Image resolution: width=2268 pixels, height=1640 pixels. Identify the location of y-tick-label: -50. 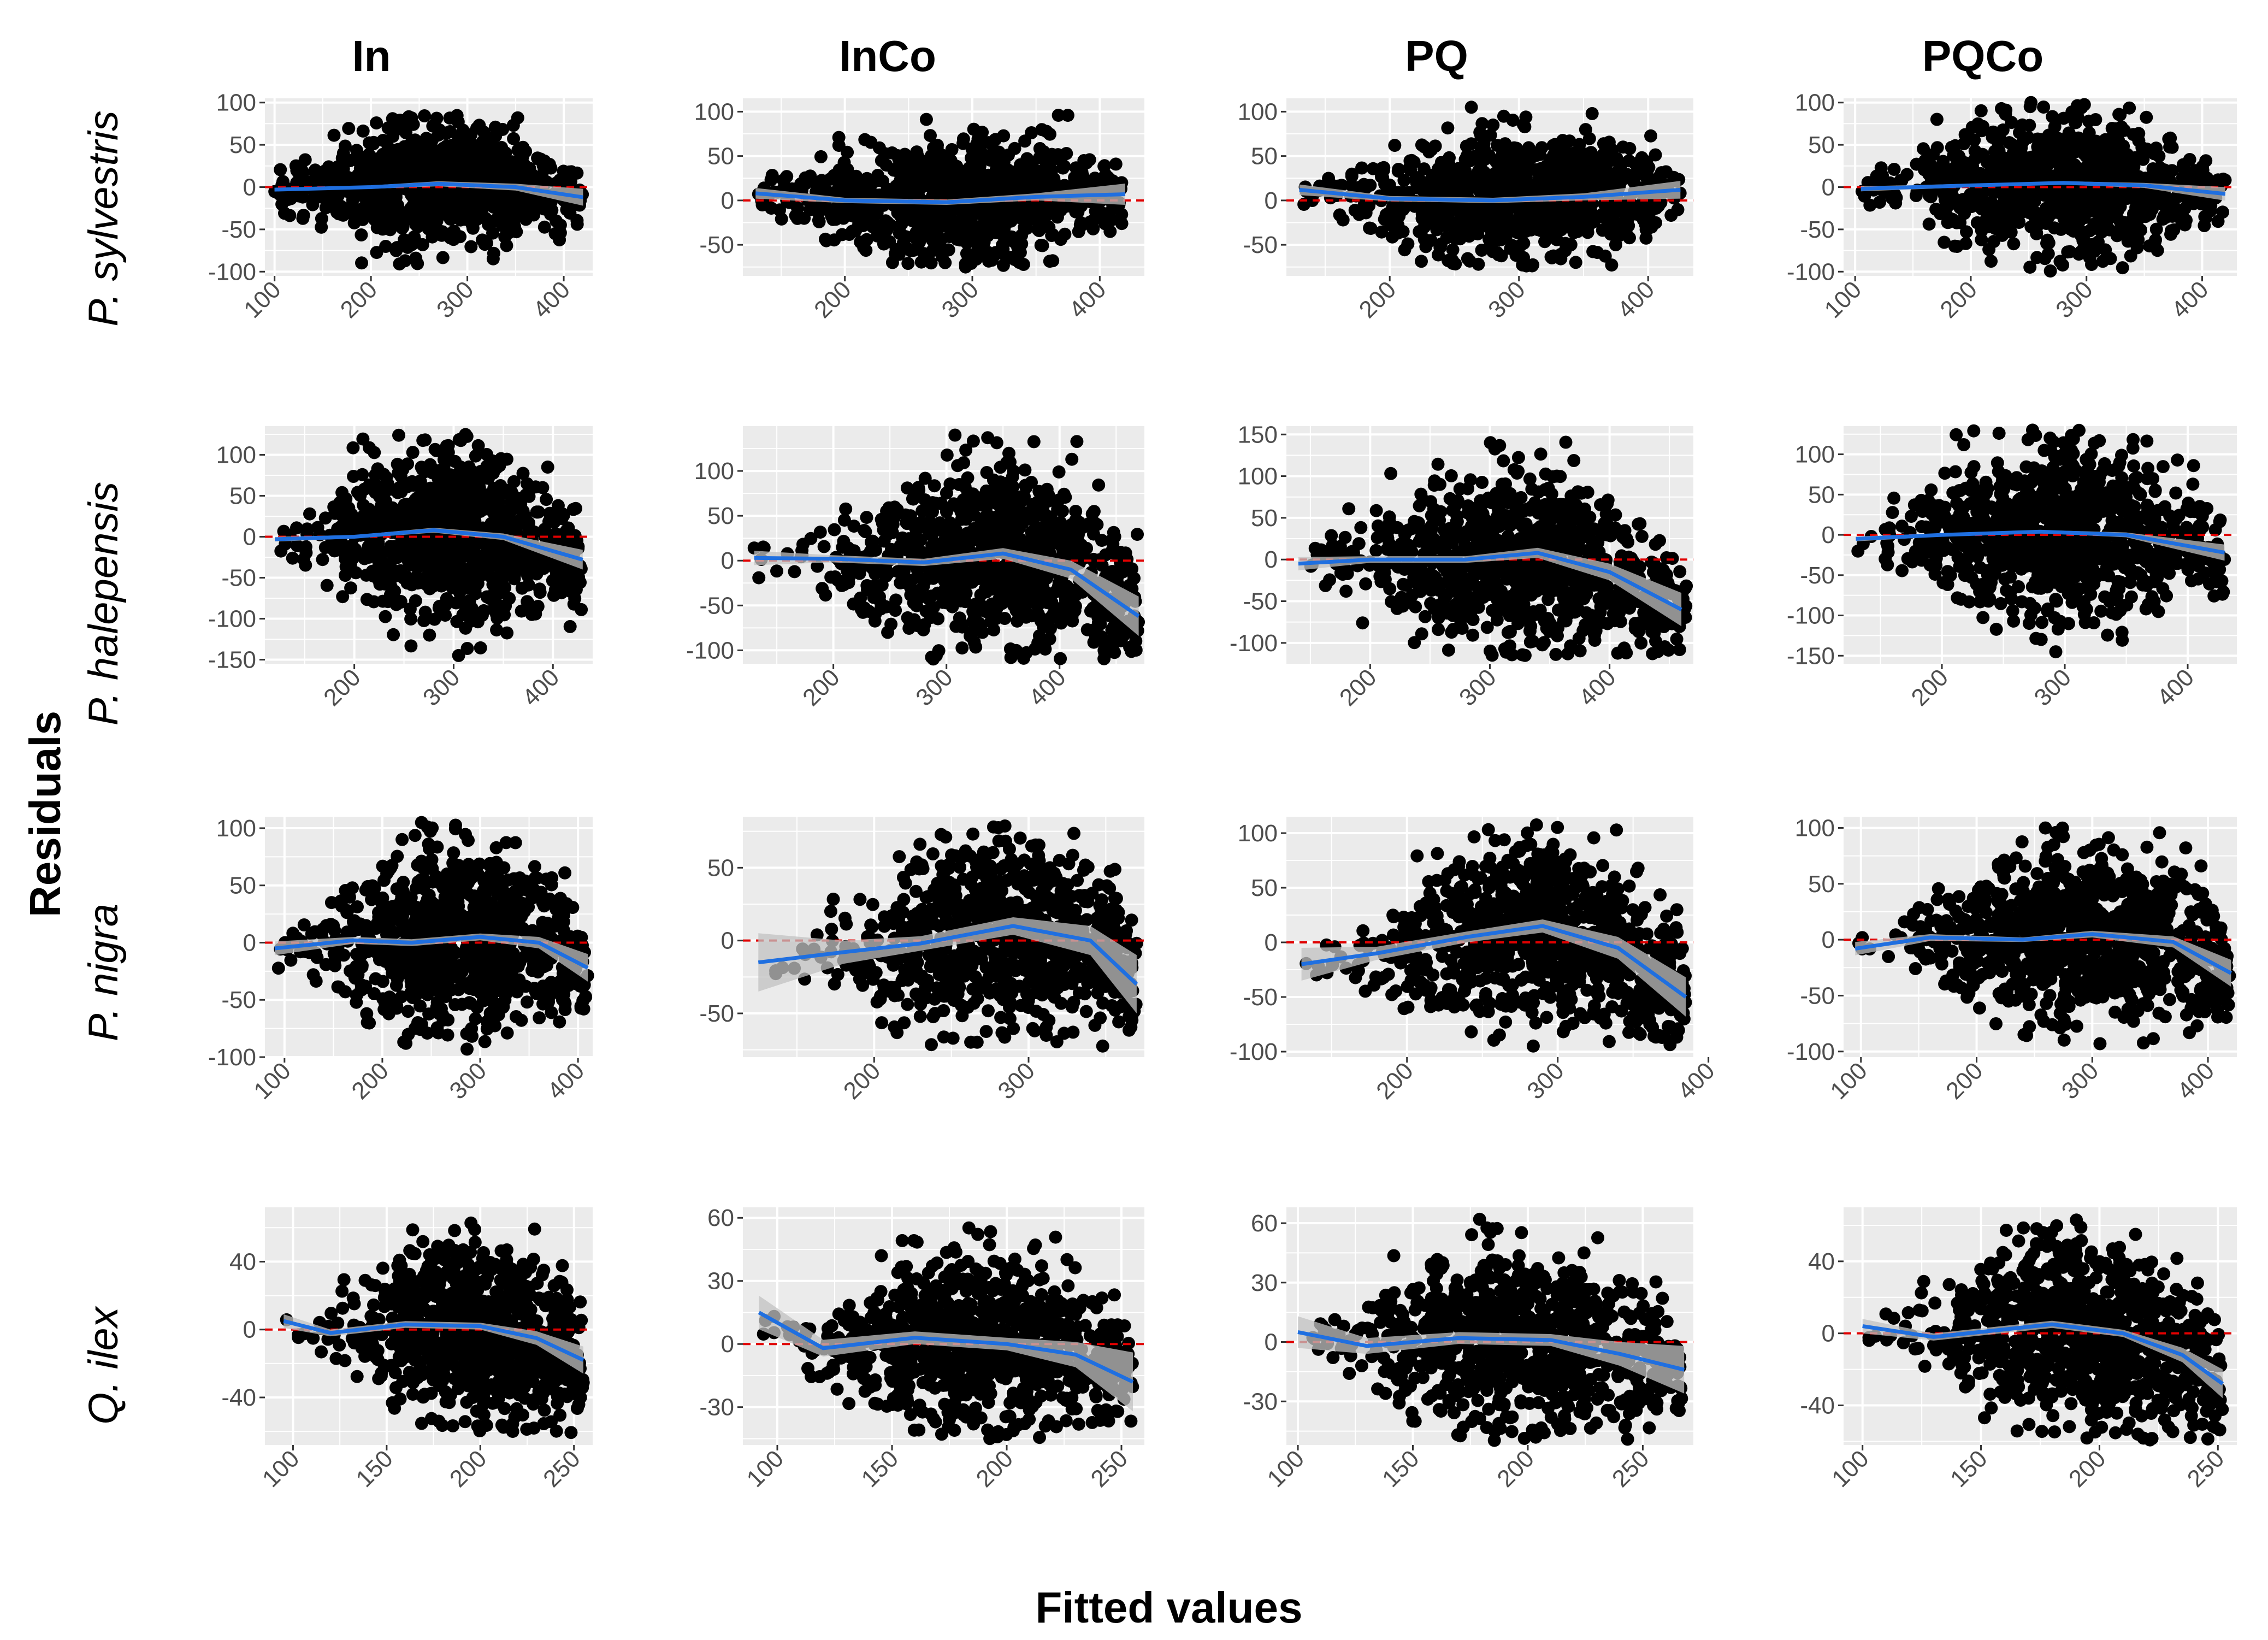
(238, 578).